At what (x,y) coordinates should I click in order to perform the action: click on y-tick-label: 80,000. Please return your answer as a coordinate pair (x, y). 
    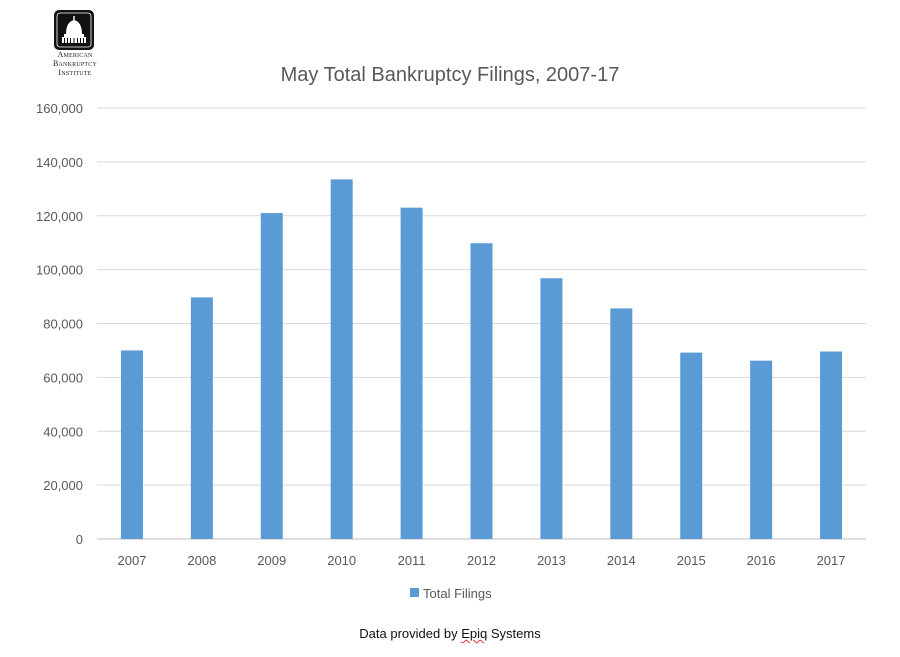
    Looking at the image, I should click on (63, 324).